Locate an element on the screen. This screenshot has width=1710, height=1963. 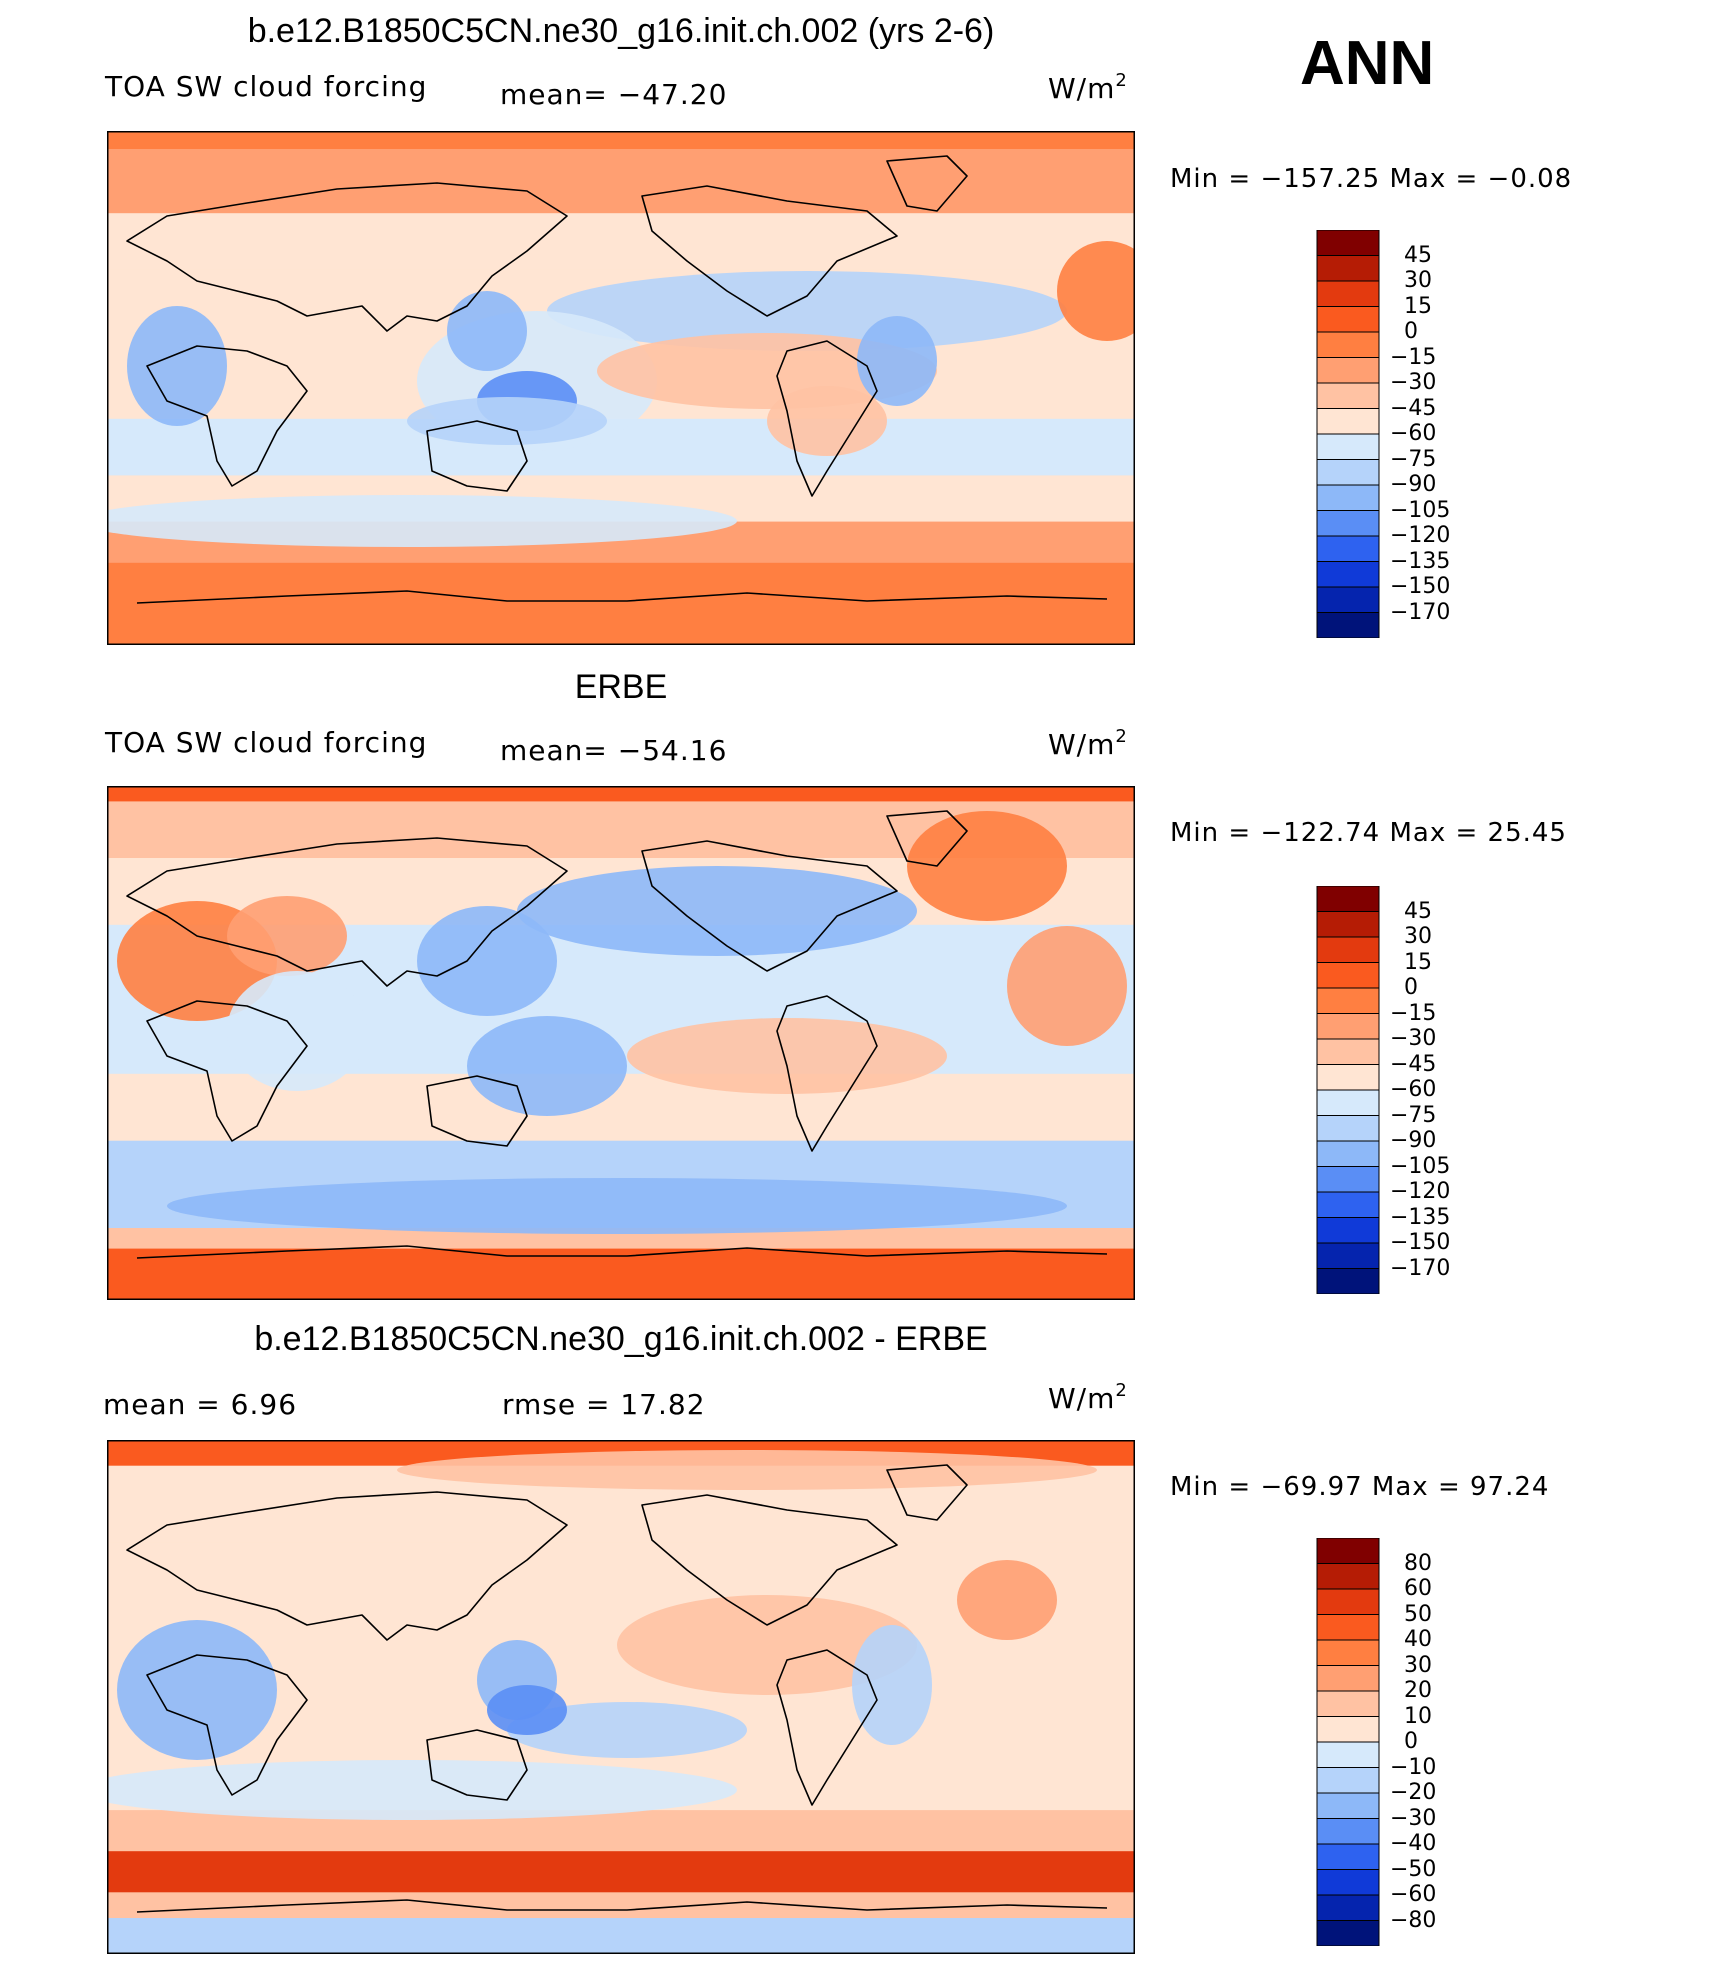
panel-2-colorbar is located at coordinates (1348, 1090).